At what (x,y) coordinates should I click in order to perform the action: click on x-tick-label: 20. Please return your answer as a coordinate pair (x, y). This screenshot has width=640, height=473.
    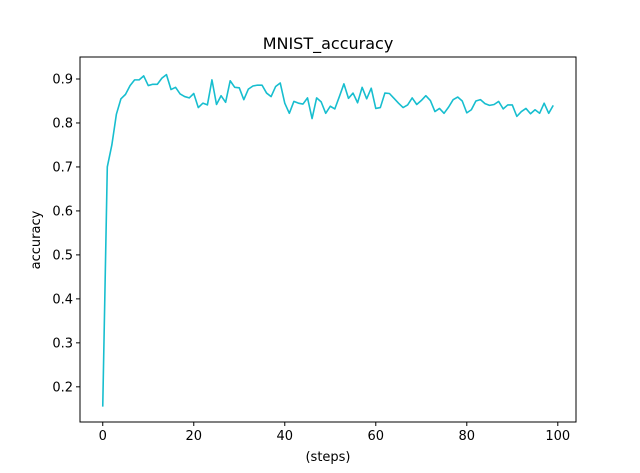
    Looking at the image, I should click on (193, 436).